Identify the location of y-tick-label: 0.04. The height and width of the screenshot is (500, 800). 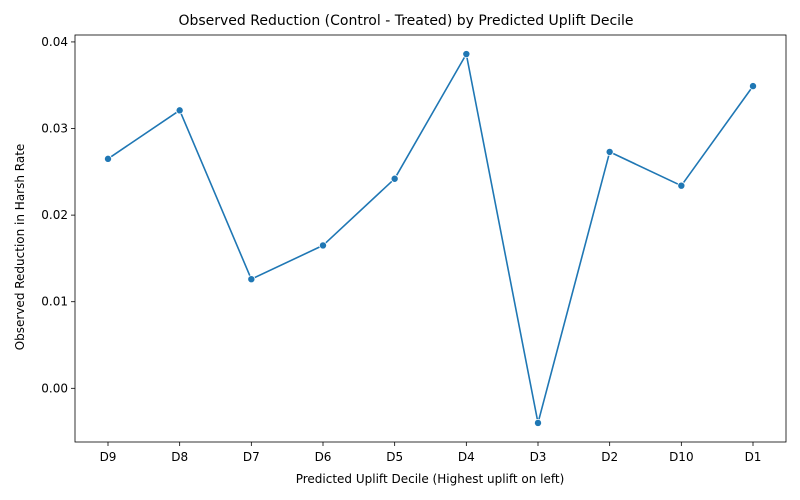
(54, 42).